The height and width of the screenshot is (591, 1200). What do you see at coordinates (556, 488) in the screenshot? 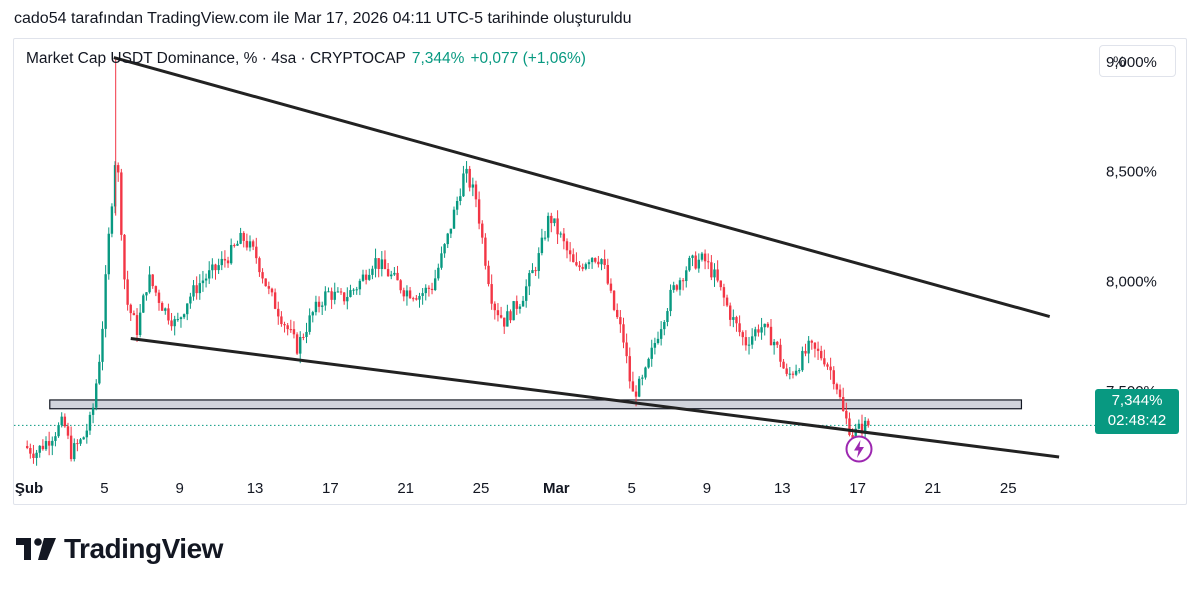
I see `x-tick-label: Mar` at bounding box center [556, 488].